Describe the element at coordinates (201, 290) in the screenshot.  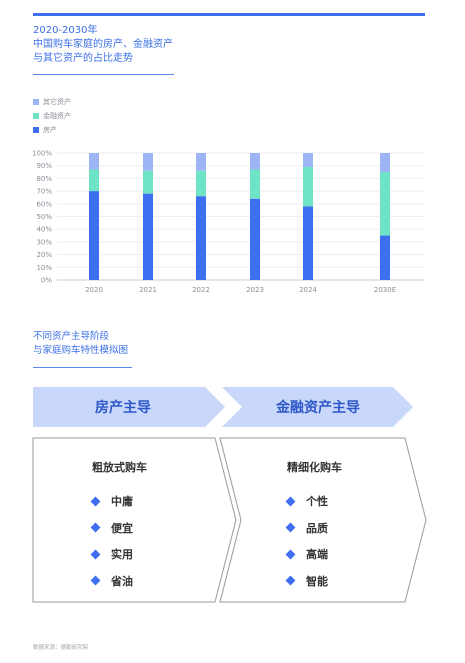
I see `x-tick-label: 2022` at that location.